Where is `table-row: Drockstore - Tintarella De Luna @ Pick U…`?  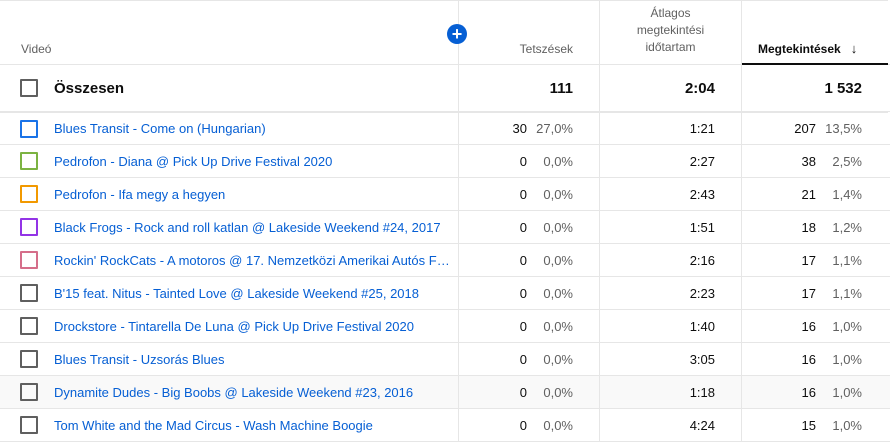
table-row: Drockstore - Tintarella De Luna @ Pick U… is located at coordinates (445, 326).